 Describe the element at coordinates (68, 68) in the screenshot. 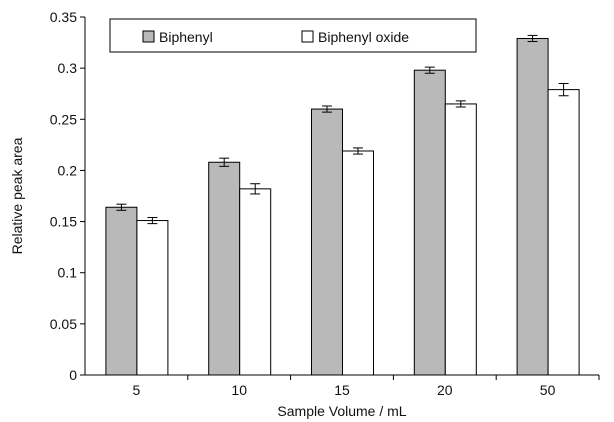

I see `y-tick-label: 0.3` at that location.